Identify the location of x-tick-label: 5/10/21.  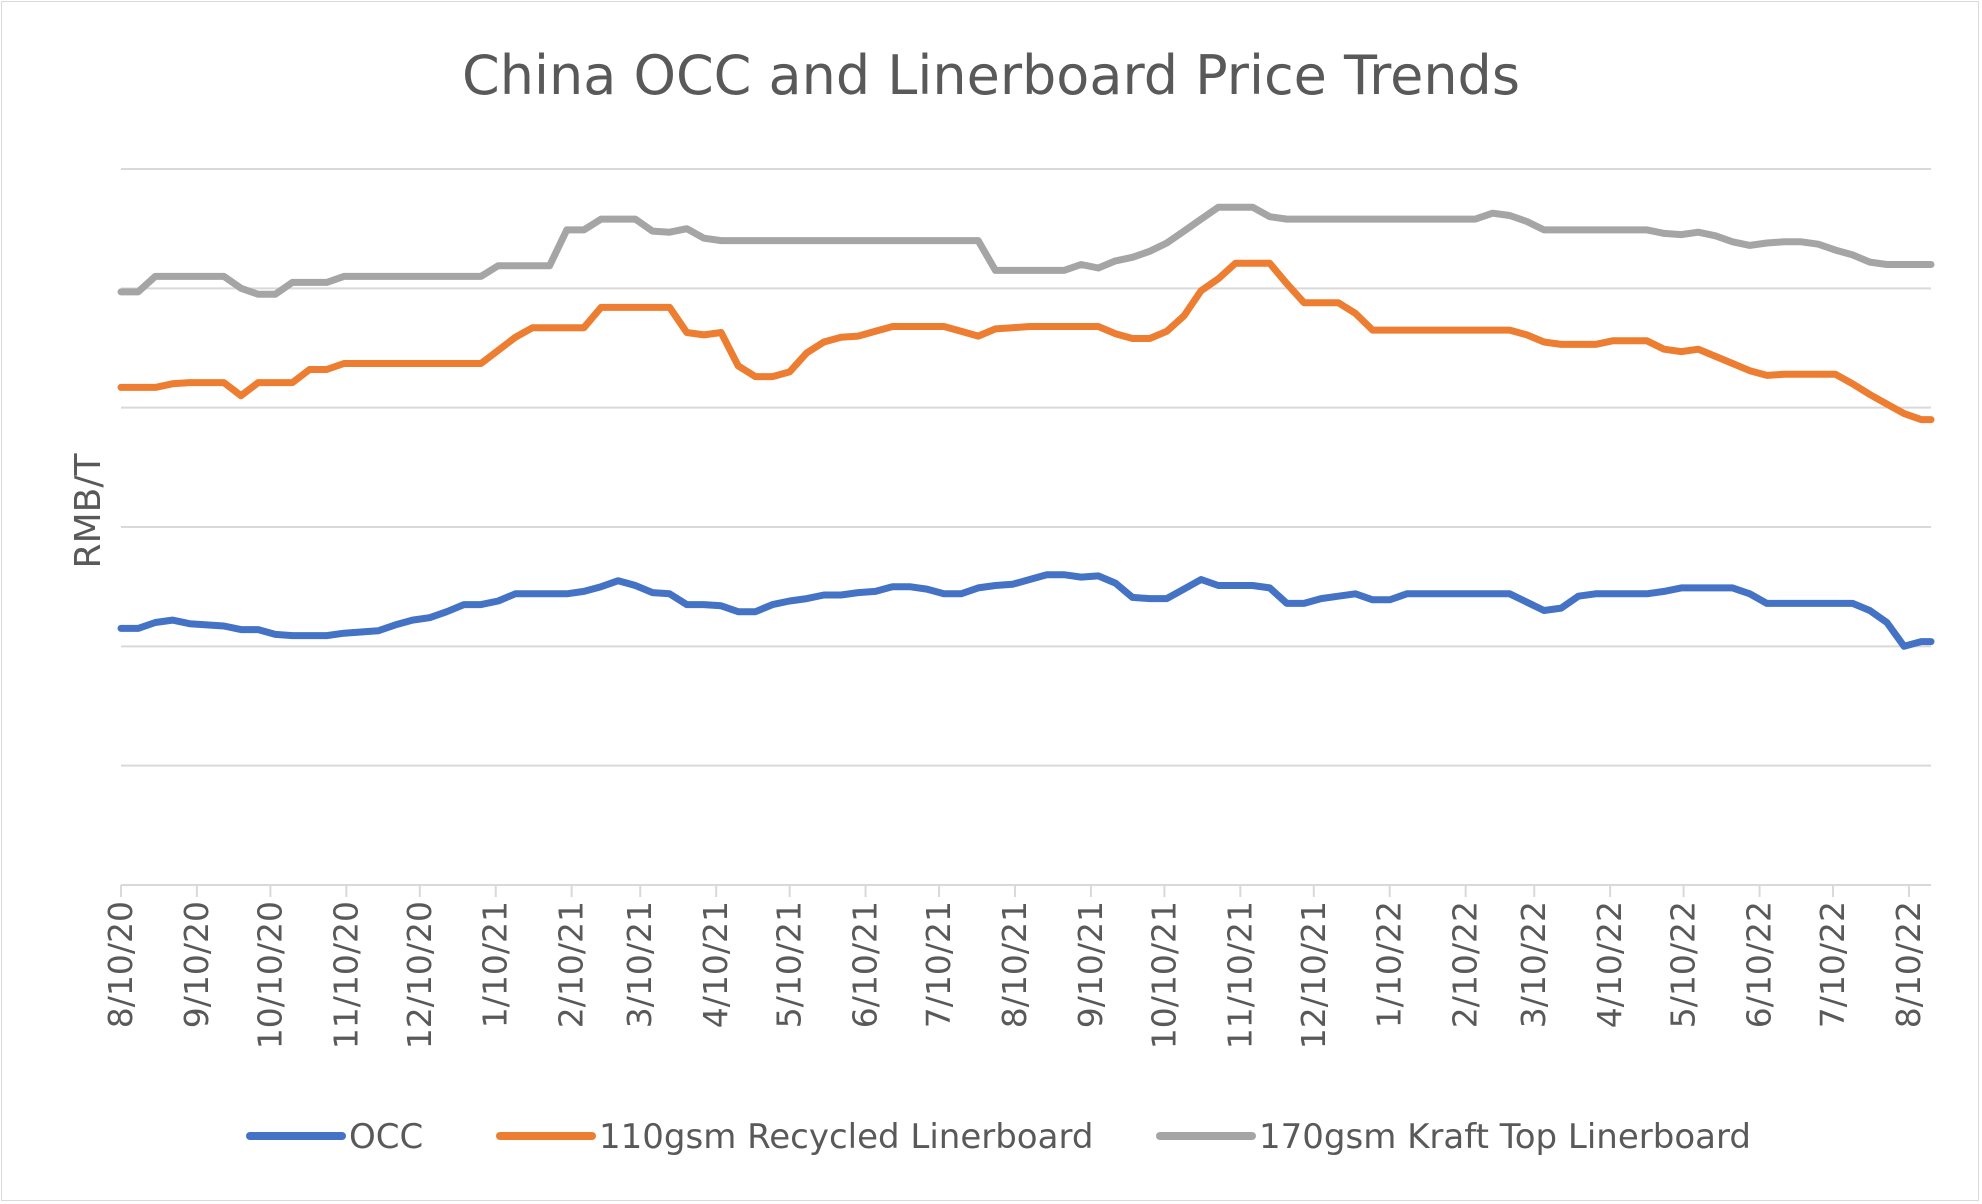
(789, 964).